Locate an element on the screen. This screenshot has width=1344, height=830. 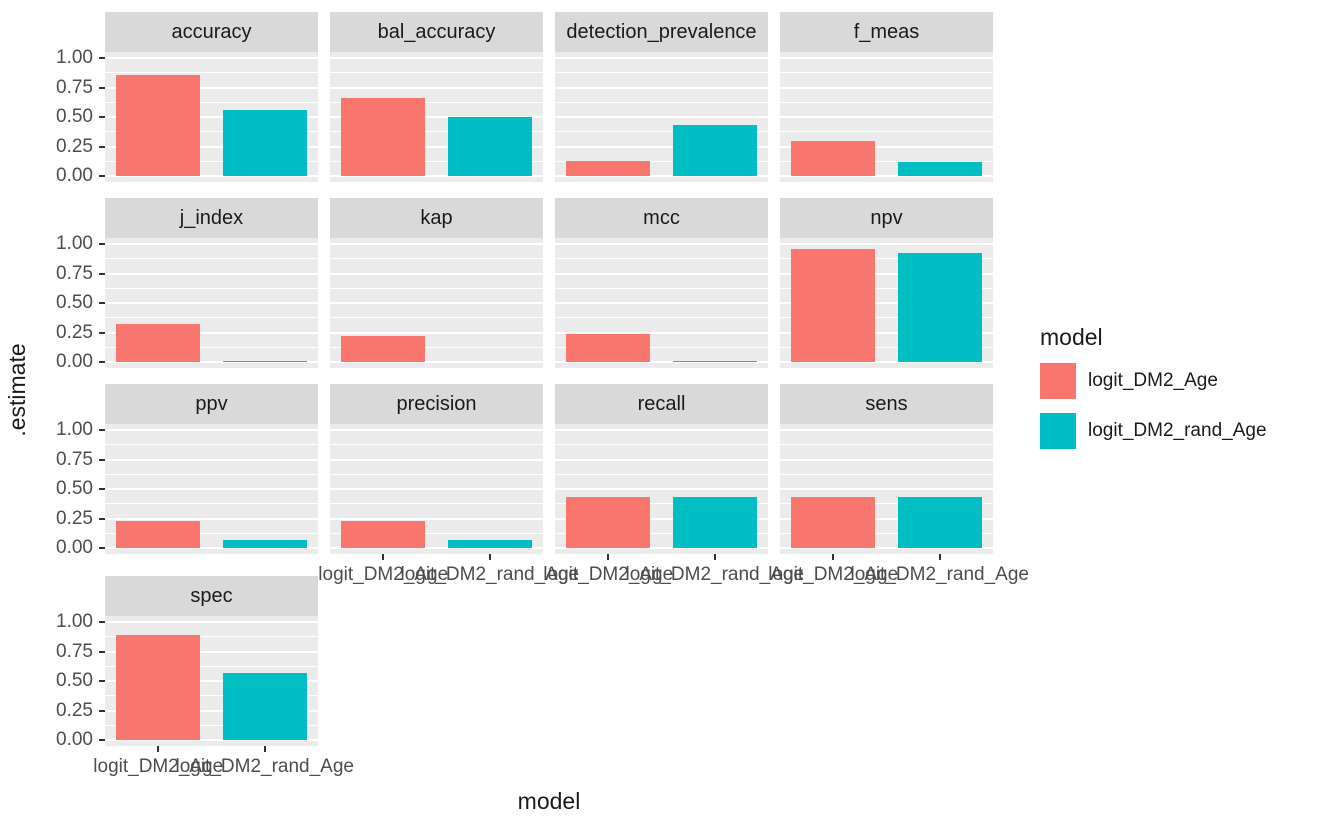
facet-panel-sens is located at coordinates (886, 489).